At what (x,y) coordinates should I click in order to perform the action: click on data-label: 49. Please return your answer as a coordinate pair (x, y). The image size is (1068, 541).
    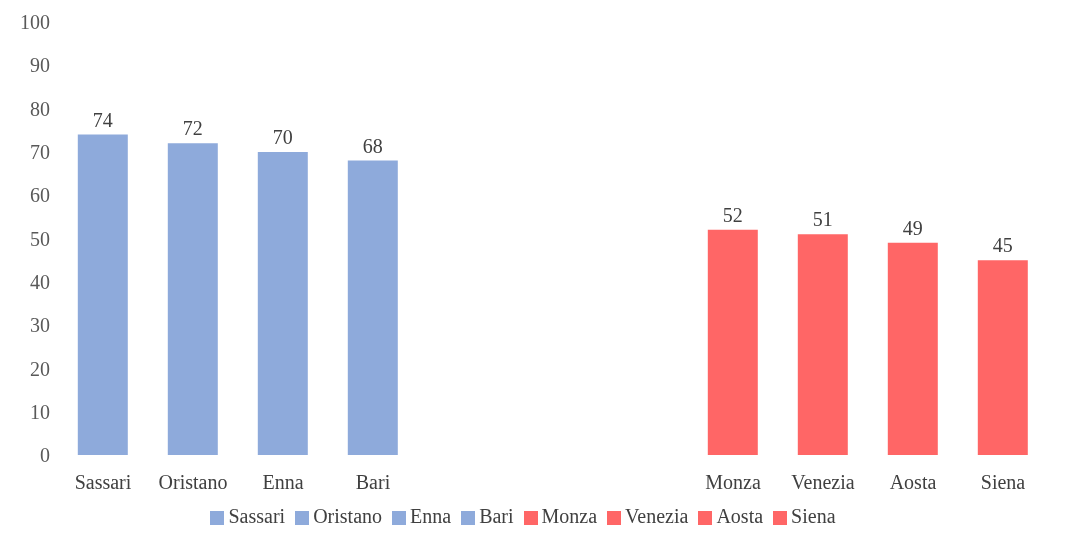
    Looking at the image, I should click on (912, 227).